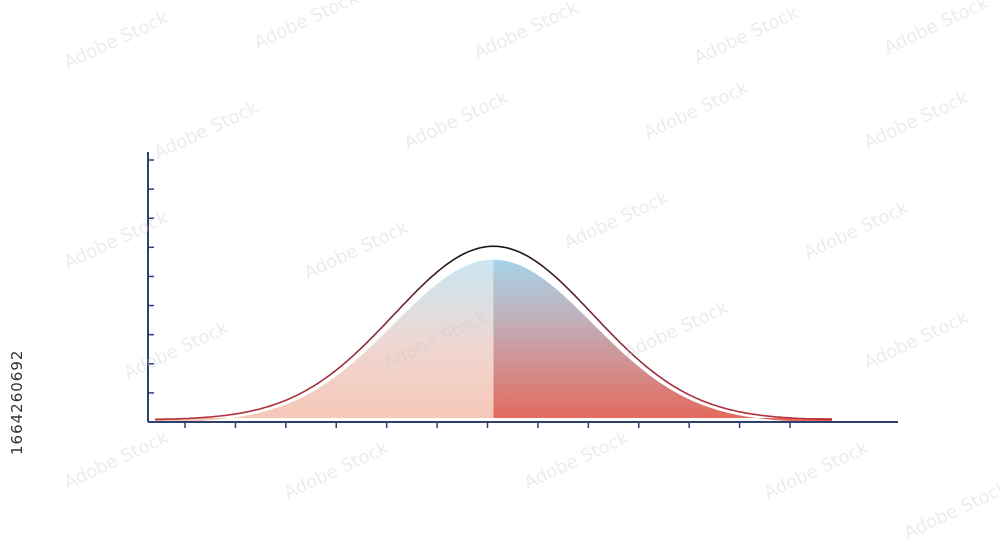 The width and height of the screenshot is (1000, 560). What do you see at coordinates (17, 402) in the screenshot?
I see `image-id-label: 1664260692` at bounding box center [17, 402].